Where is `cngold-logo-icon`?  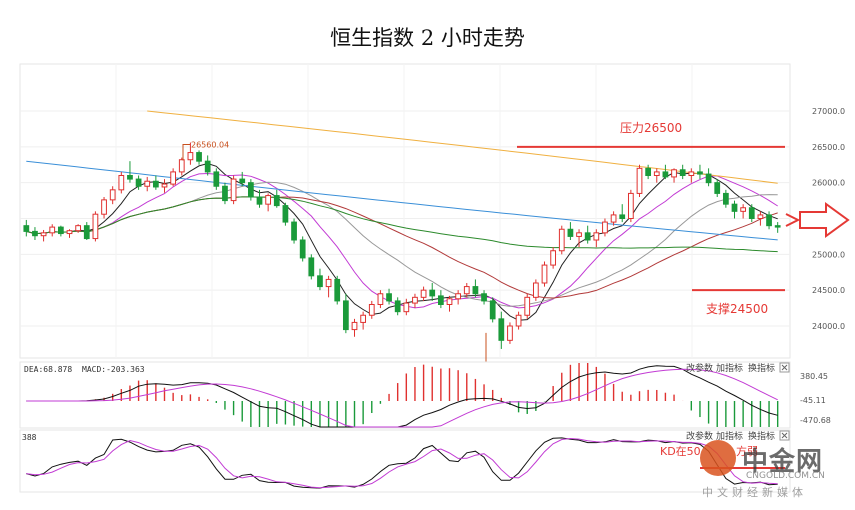
cngold-logo-icon is located at coordinates (718, 458).